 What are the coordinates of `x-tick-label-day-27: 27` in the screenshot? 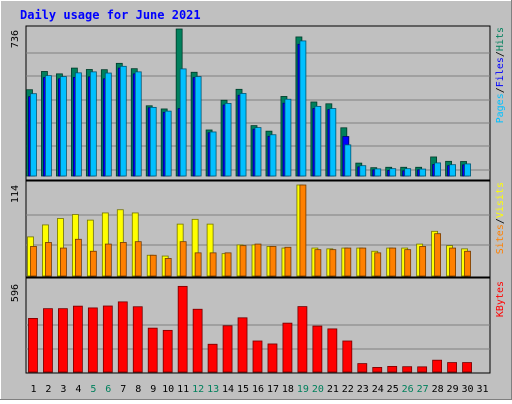 It's located at (423, 389).